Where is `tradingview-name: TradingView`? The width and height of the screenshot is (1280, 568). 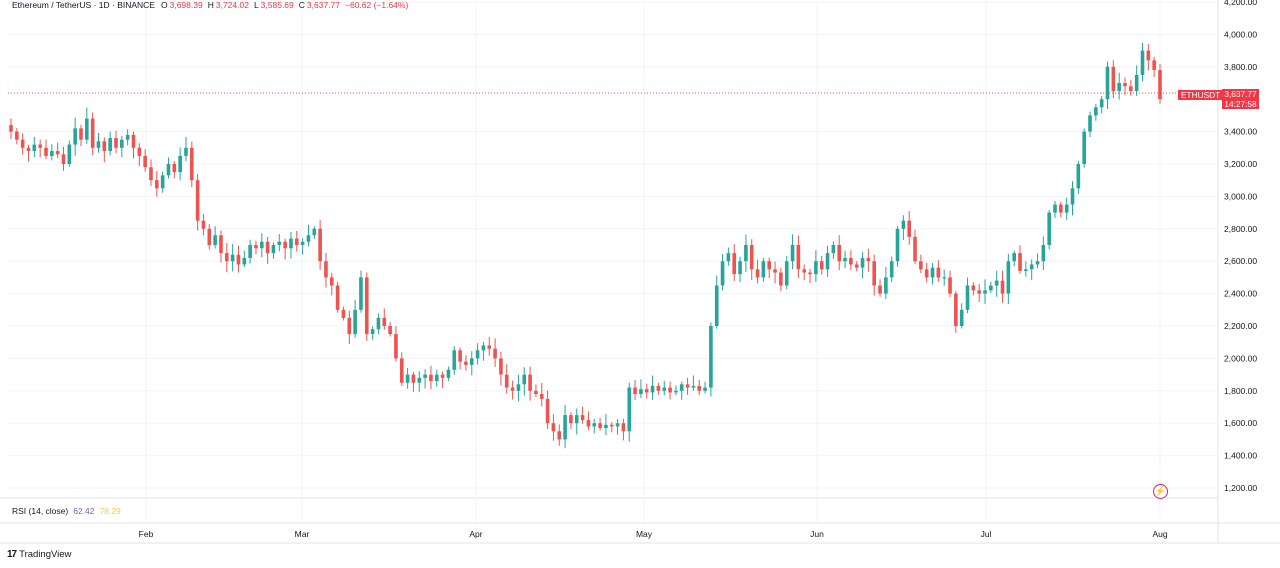 tradingview-name: TradingView is located at coordinates (45, 554).